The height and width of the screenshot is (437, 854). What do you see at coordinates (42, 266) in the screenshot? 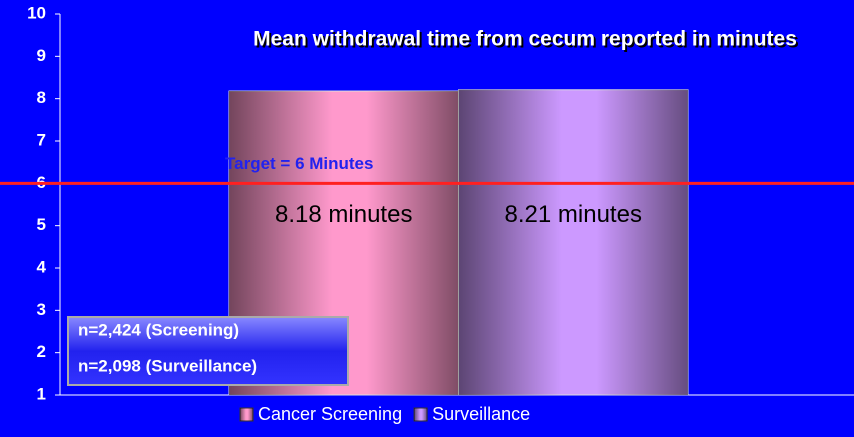
I see `y-tick-label: 4` at bounding box center [42, 266].